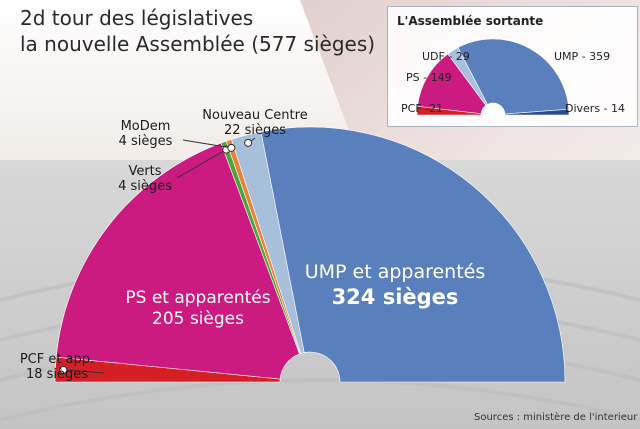 The image size is (640, 429). What do you see at coordinates (446, 56) in the screenshot?
I see `inset-label-udf: UDF - 29` at bounding box center [446, 56].